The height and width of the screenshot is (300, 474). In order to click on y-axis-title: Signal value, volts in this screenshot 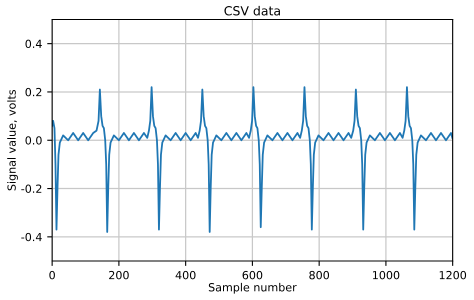, I will do `click(12, 140)`.